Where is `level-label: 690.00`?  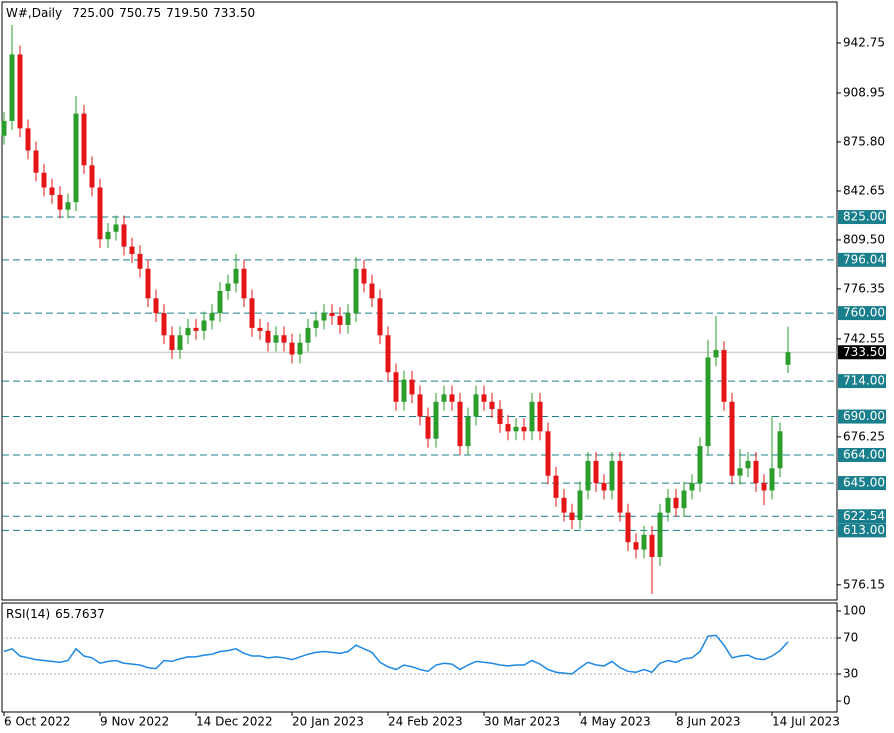 level-label: 690.00 is located at coordinates (864, 416).